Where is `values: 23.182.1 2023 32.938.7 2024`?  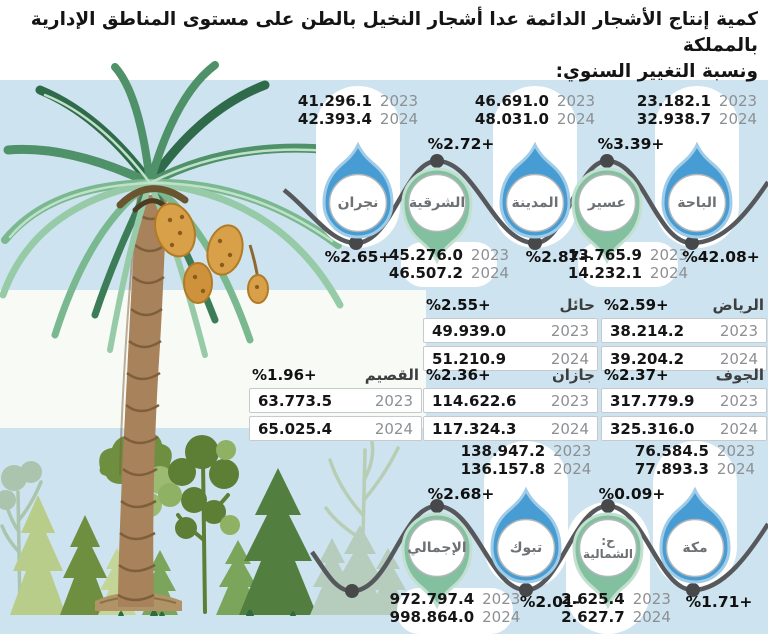 values: 23.182.1 2023 32.938.7 2024 is located at coordinates (695, 110).